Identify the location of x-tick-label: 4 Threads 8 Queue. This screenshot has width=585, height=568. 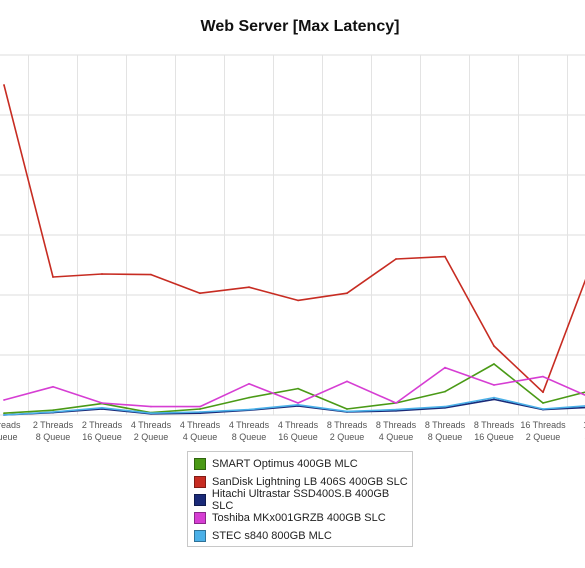
(249, 431).